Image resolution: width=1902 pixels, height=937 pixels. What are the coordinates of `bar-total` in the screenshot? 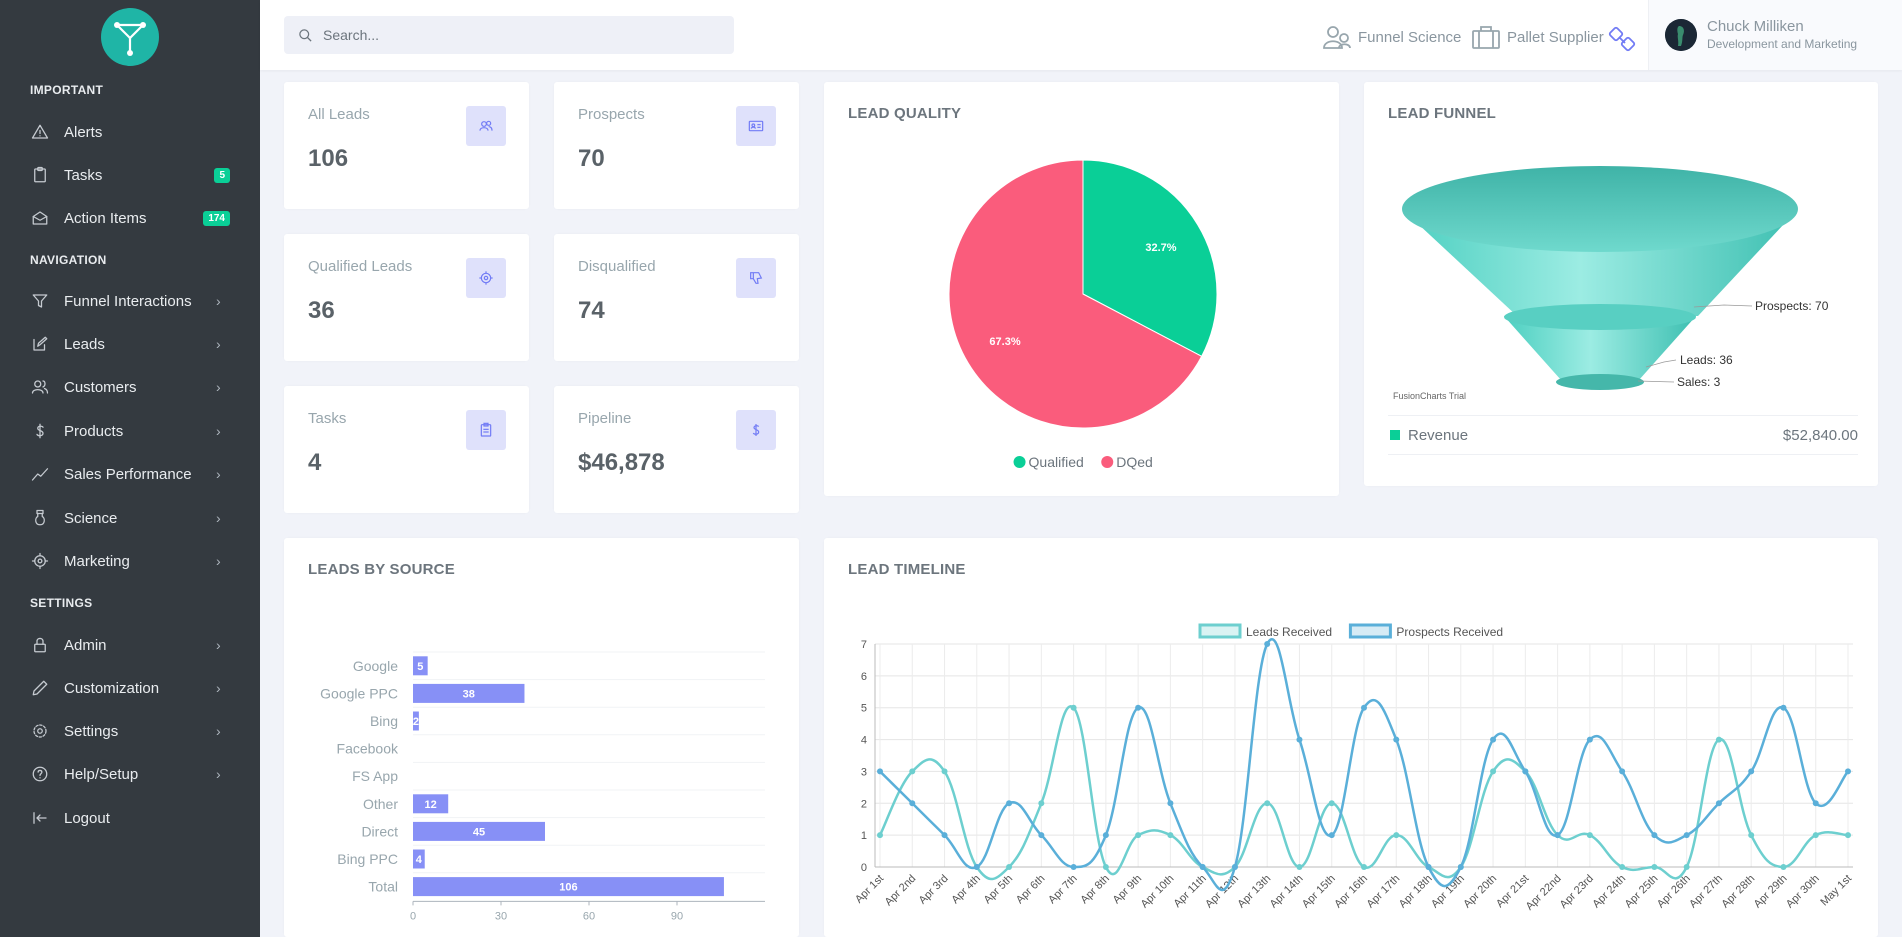 It's located at (568, 887).